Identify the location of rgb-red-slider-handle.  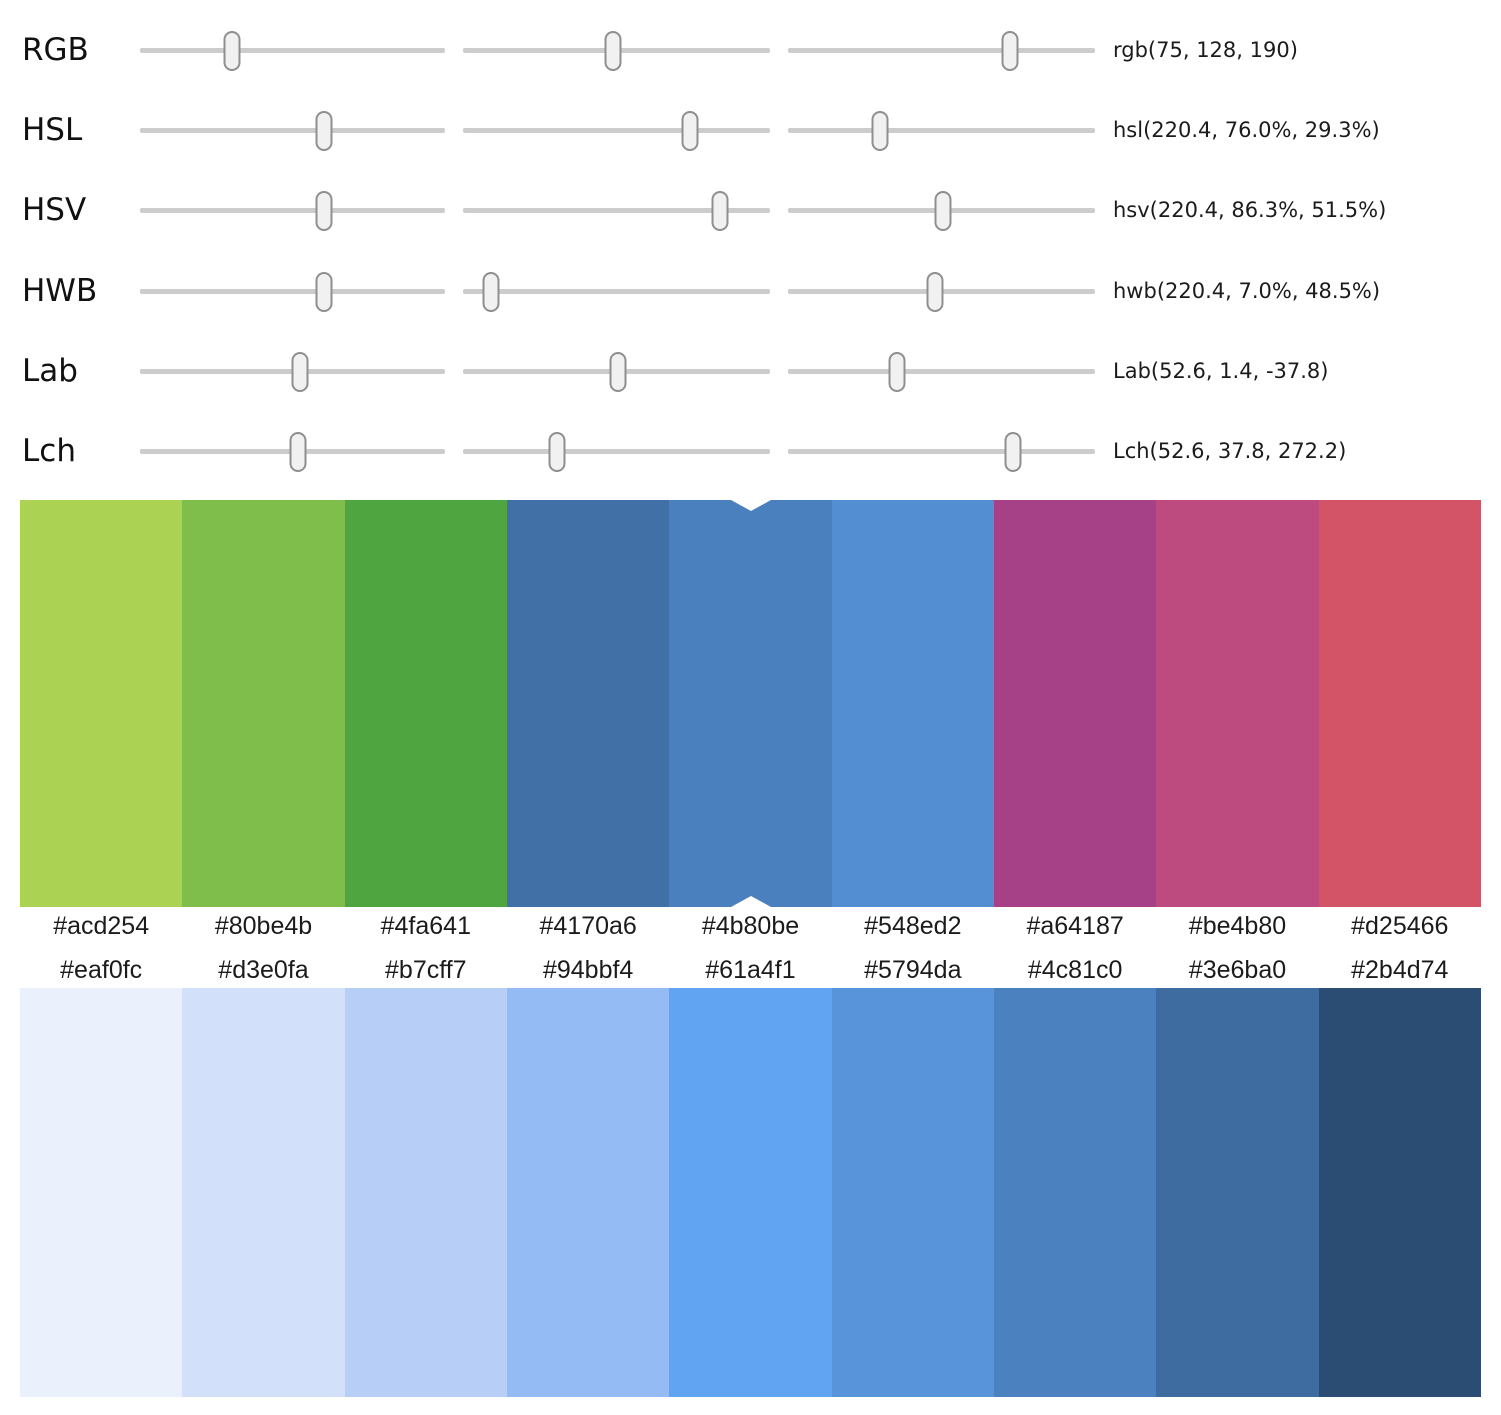
(232, 50).